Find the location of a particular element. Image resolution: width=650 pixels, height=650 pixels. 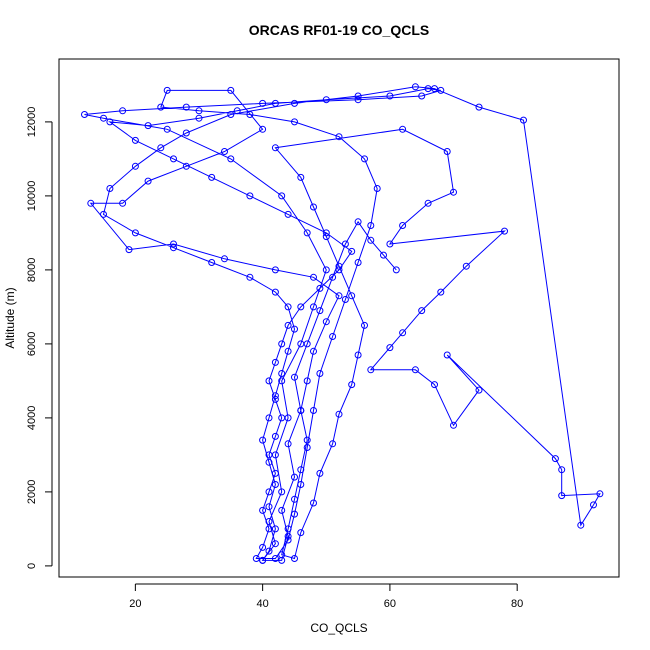

y-tick-label: 6000 is located at coordinates (32, 344).